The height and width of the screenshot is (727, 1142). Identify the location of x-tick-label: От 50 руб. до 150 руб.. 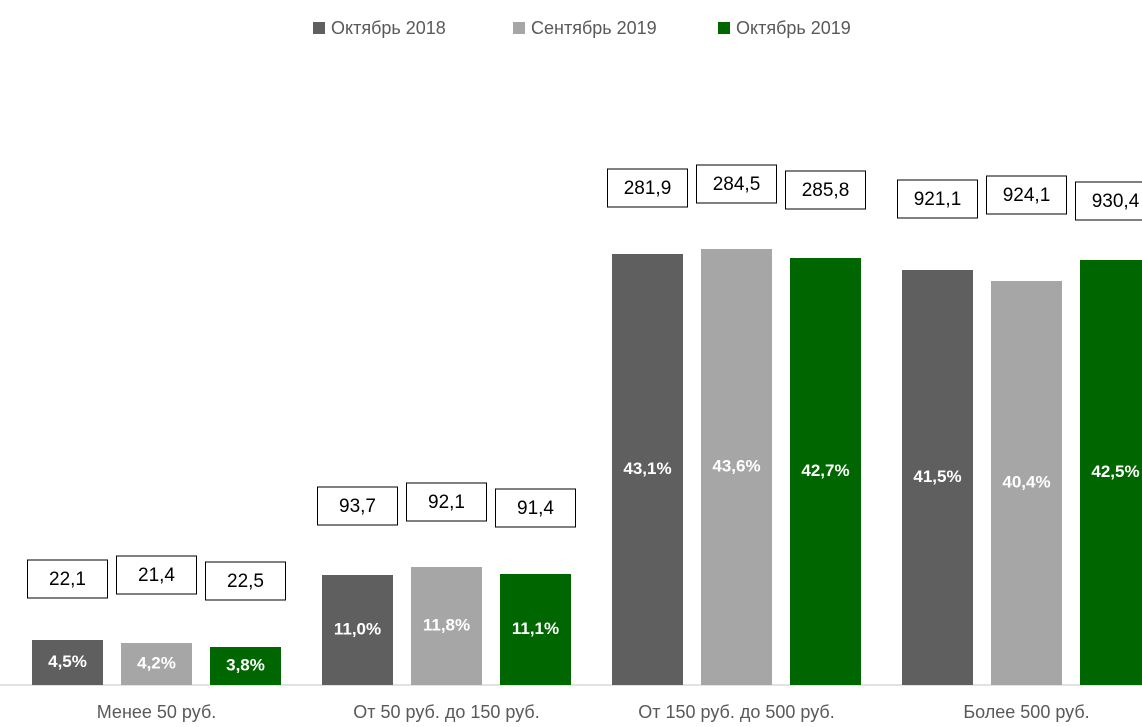
(446, 712).